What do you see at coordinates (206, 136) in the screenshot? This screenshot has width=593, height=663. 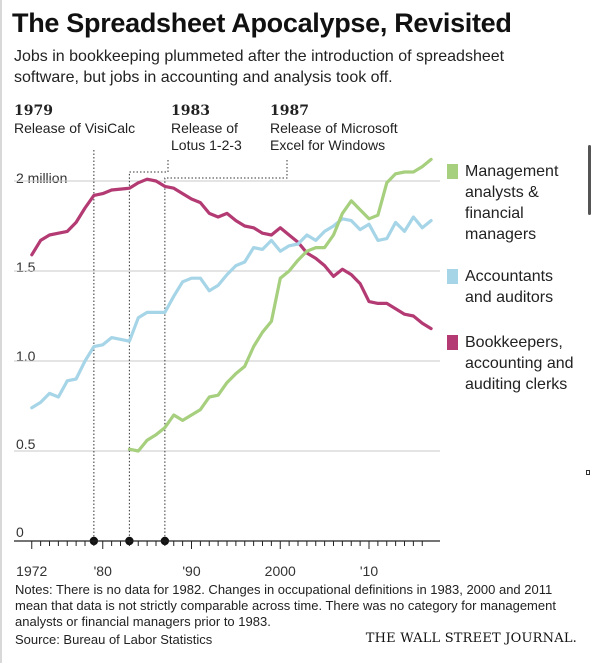 I see `event-label: Release of Lotus 1-2-3` at bounding box center [206, 136].